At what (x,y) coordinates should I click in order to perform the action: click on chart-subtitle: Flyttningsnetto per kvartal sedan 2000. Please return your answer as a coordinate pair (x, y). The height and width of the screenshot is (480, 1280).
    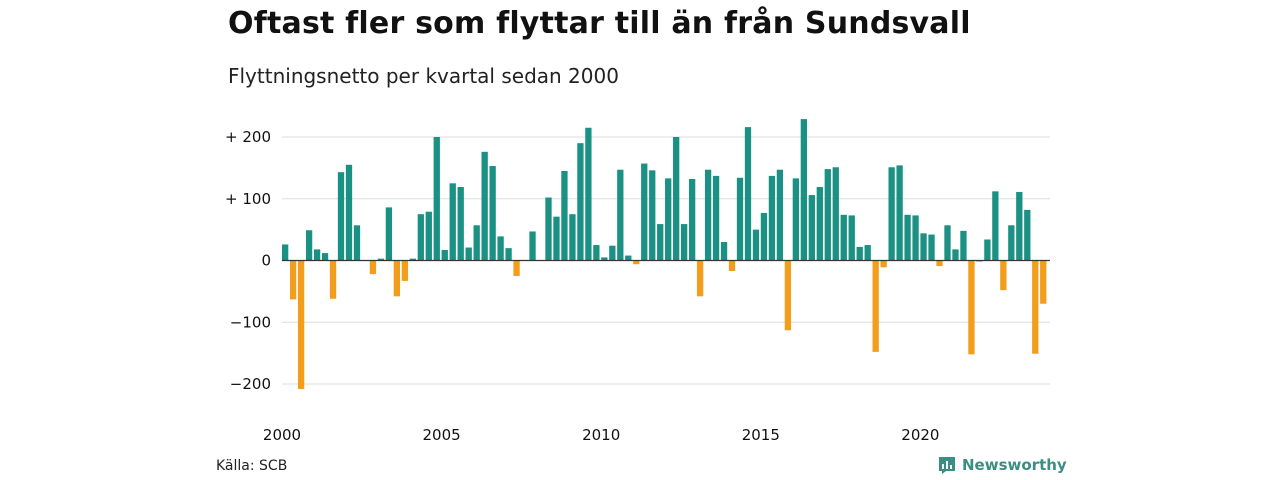
    Looking at the image, I should click on (423, 76).